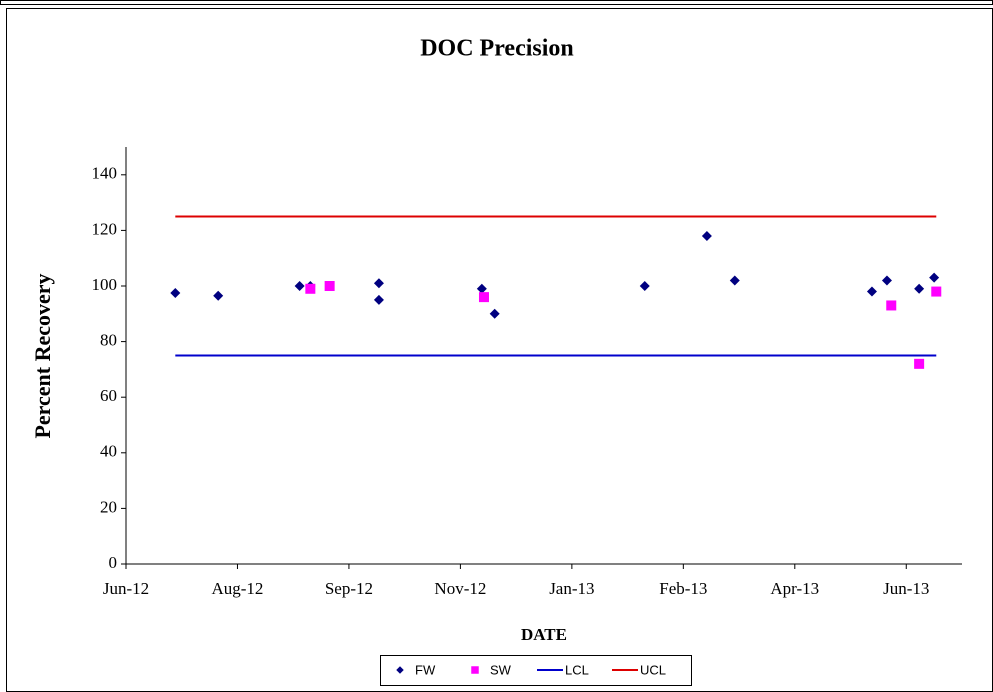 This screenshot has width=993, height=692. What do you see at coordinates (126, 588) in the screenshot?
I see `x-tick-label: Jun-12` at bounding box center [126, 588].